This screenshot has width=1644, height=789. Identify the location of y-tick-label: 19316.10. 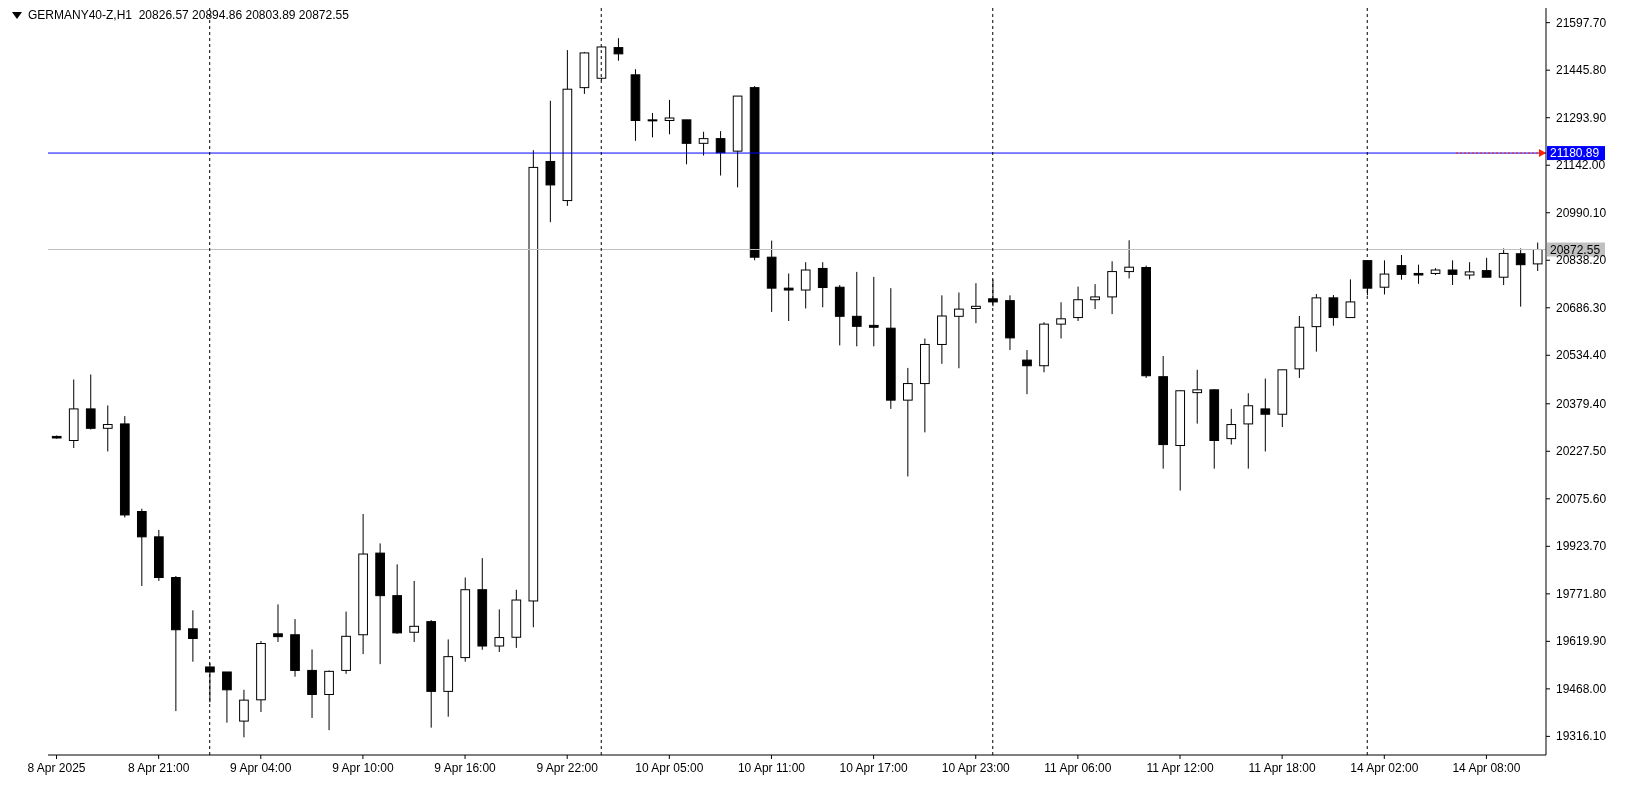
(1581, 736).